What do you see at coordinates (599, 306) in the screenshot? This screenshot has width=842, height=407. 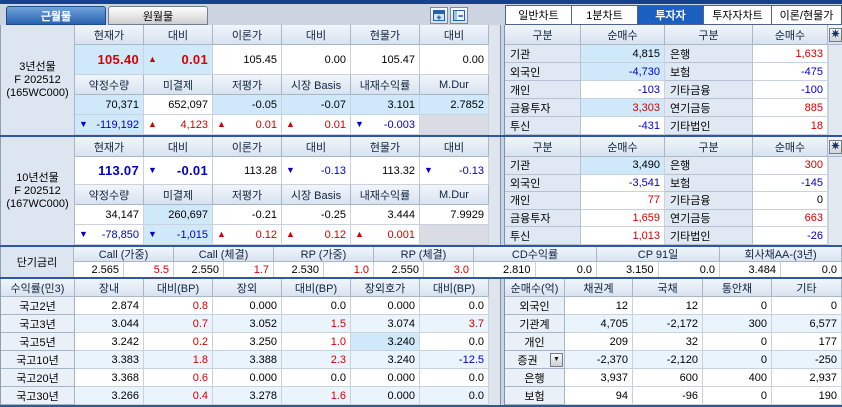 I see `bond-cell: 12` at bounding box center [599, 306].